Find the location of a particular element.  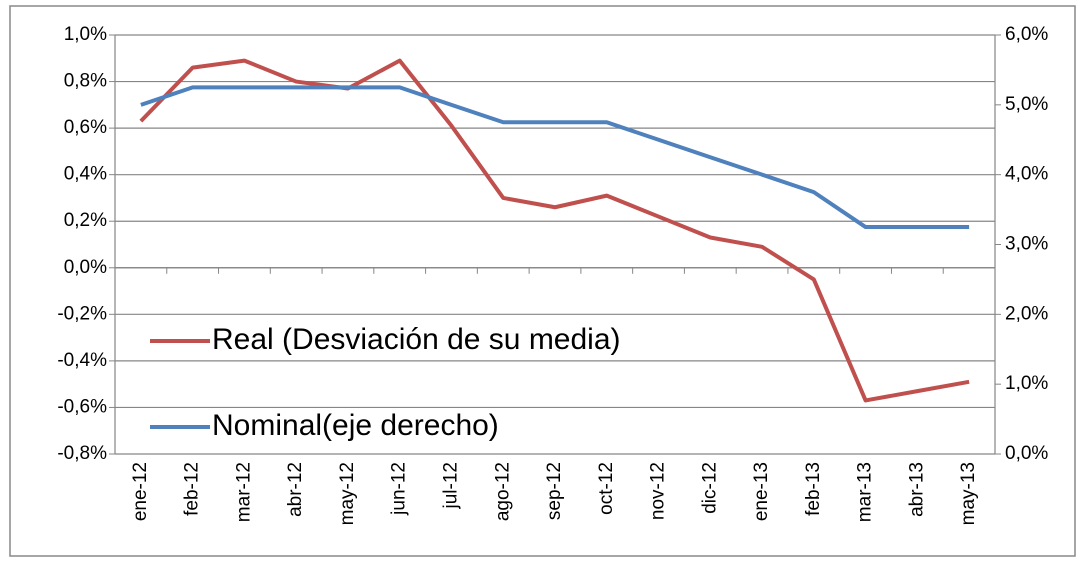

legend-label: Nominal(eje derecho) is located at coordinates (355, 425).